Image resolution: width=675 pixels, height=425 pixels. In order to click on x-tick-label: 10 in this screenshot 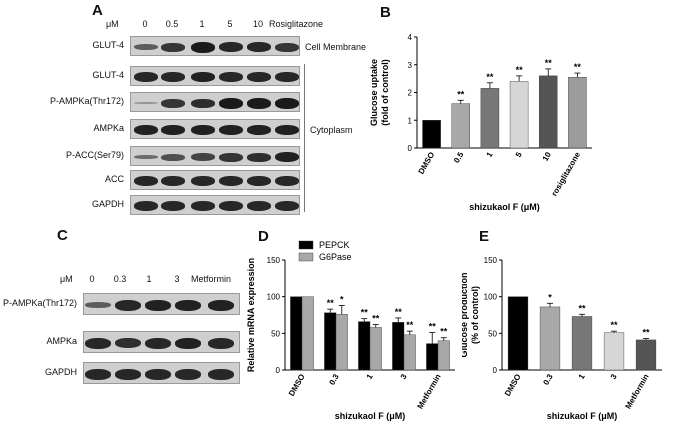, I will do `click(547, 156)`.